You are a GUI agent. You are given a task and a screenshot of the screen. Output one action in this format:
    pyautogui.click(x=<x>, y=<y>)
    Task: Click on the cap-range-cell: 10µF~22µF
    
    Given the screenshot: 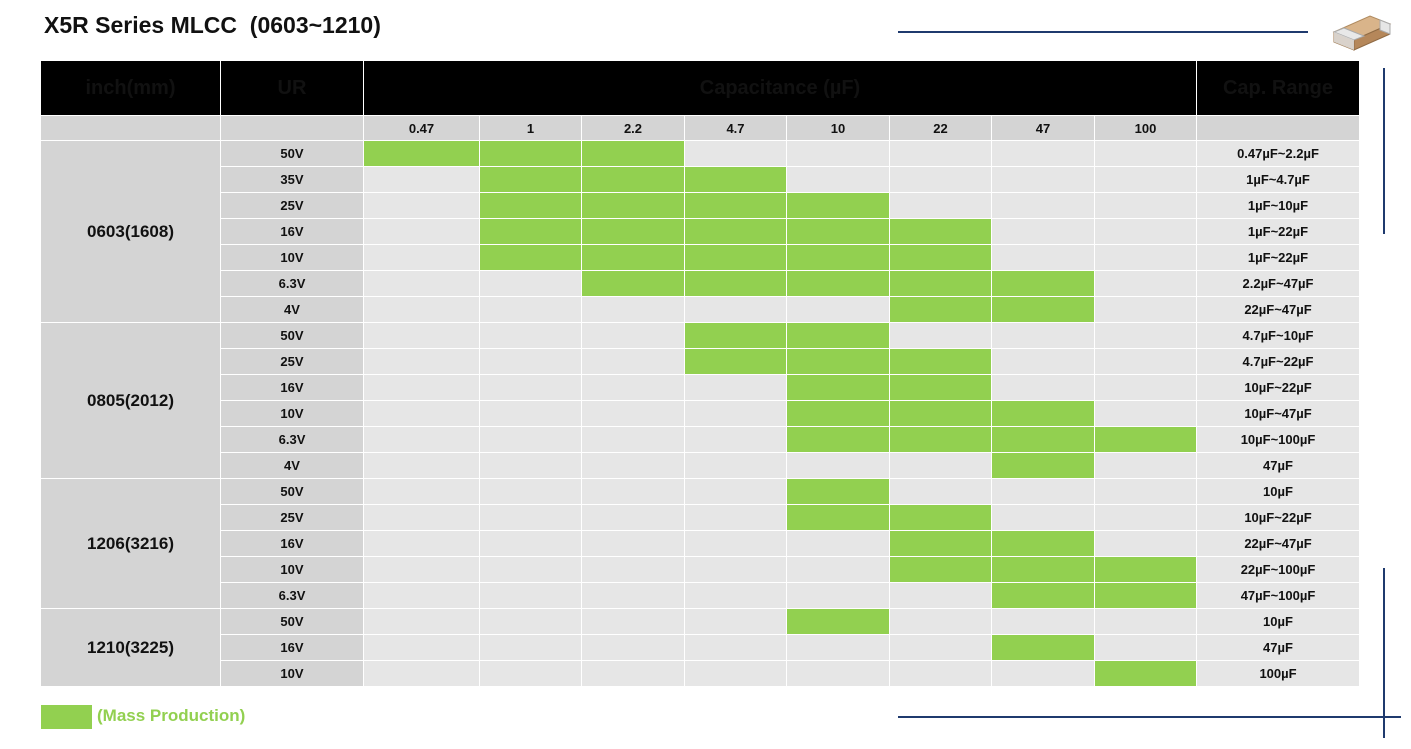 What is the action you would take?
    pyautogui.click(x=1278, y=387)
    